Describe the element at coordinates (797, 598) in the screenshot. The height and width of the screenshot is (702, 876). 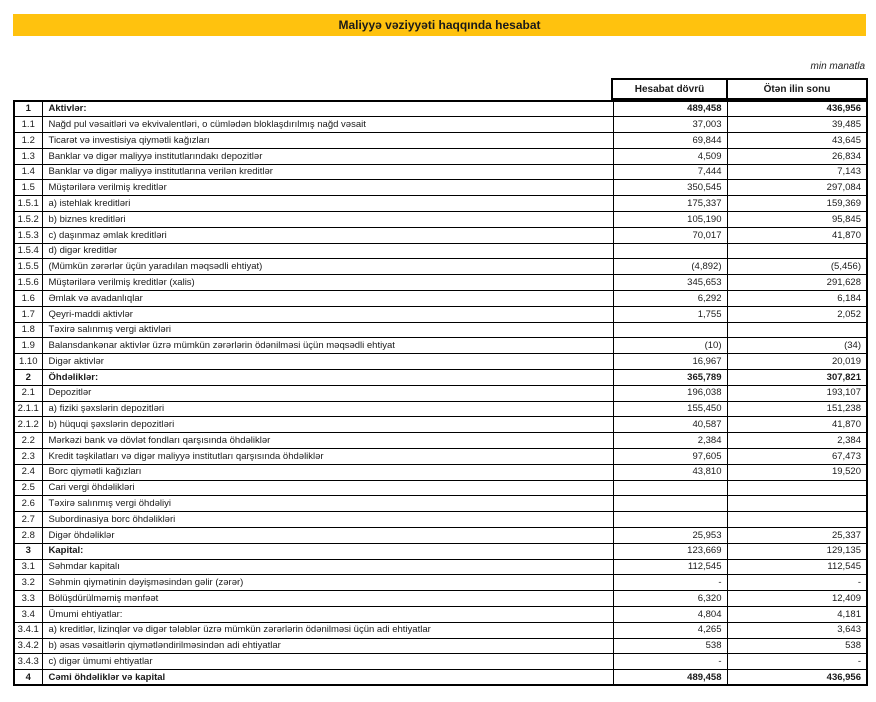
I see `previous-year-value-cell: 12,409` at that location.